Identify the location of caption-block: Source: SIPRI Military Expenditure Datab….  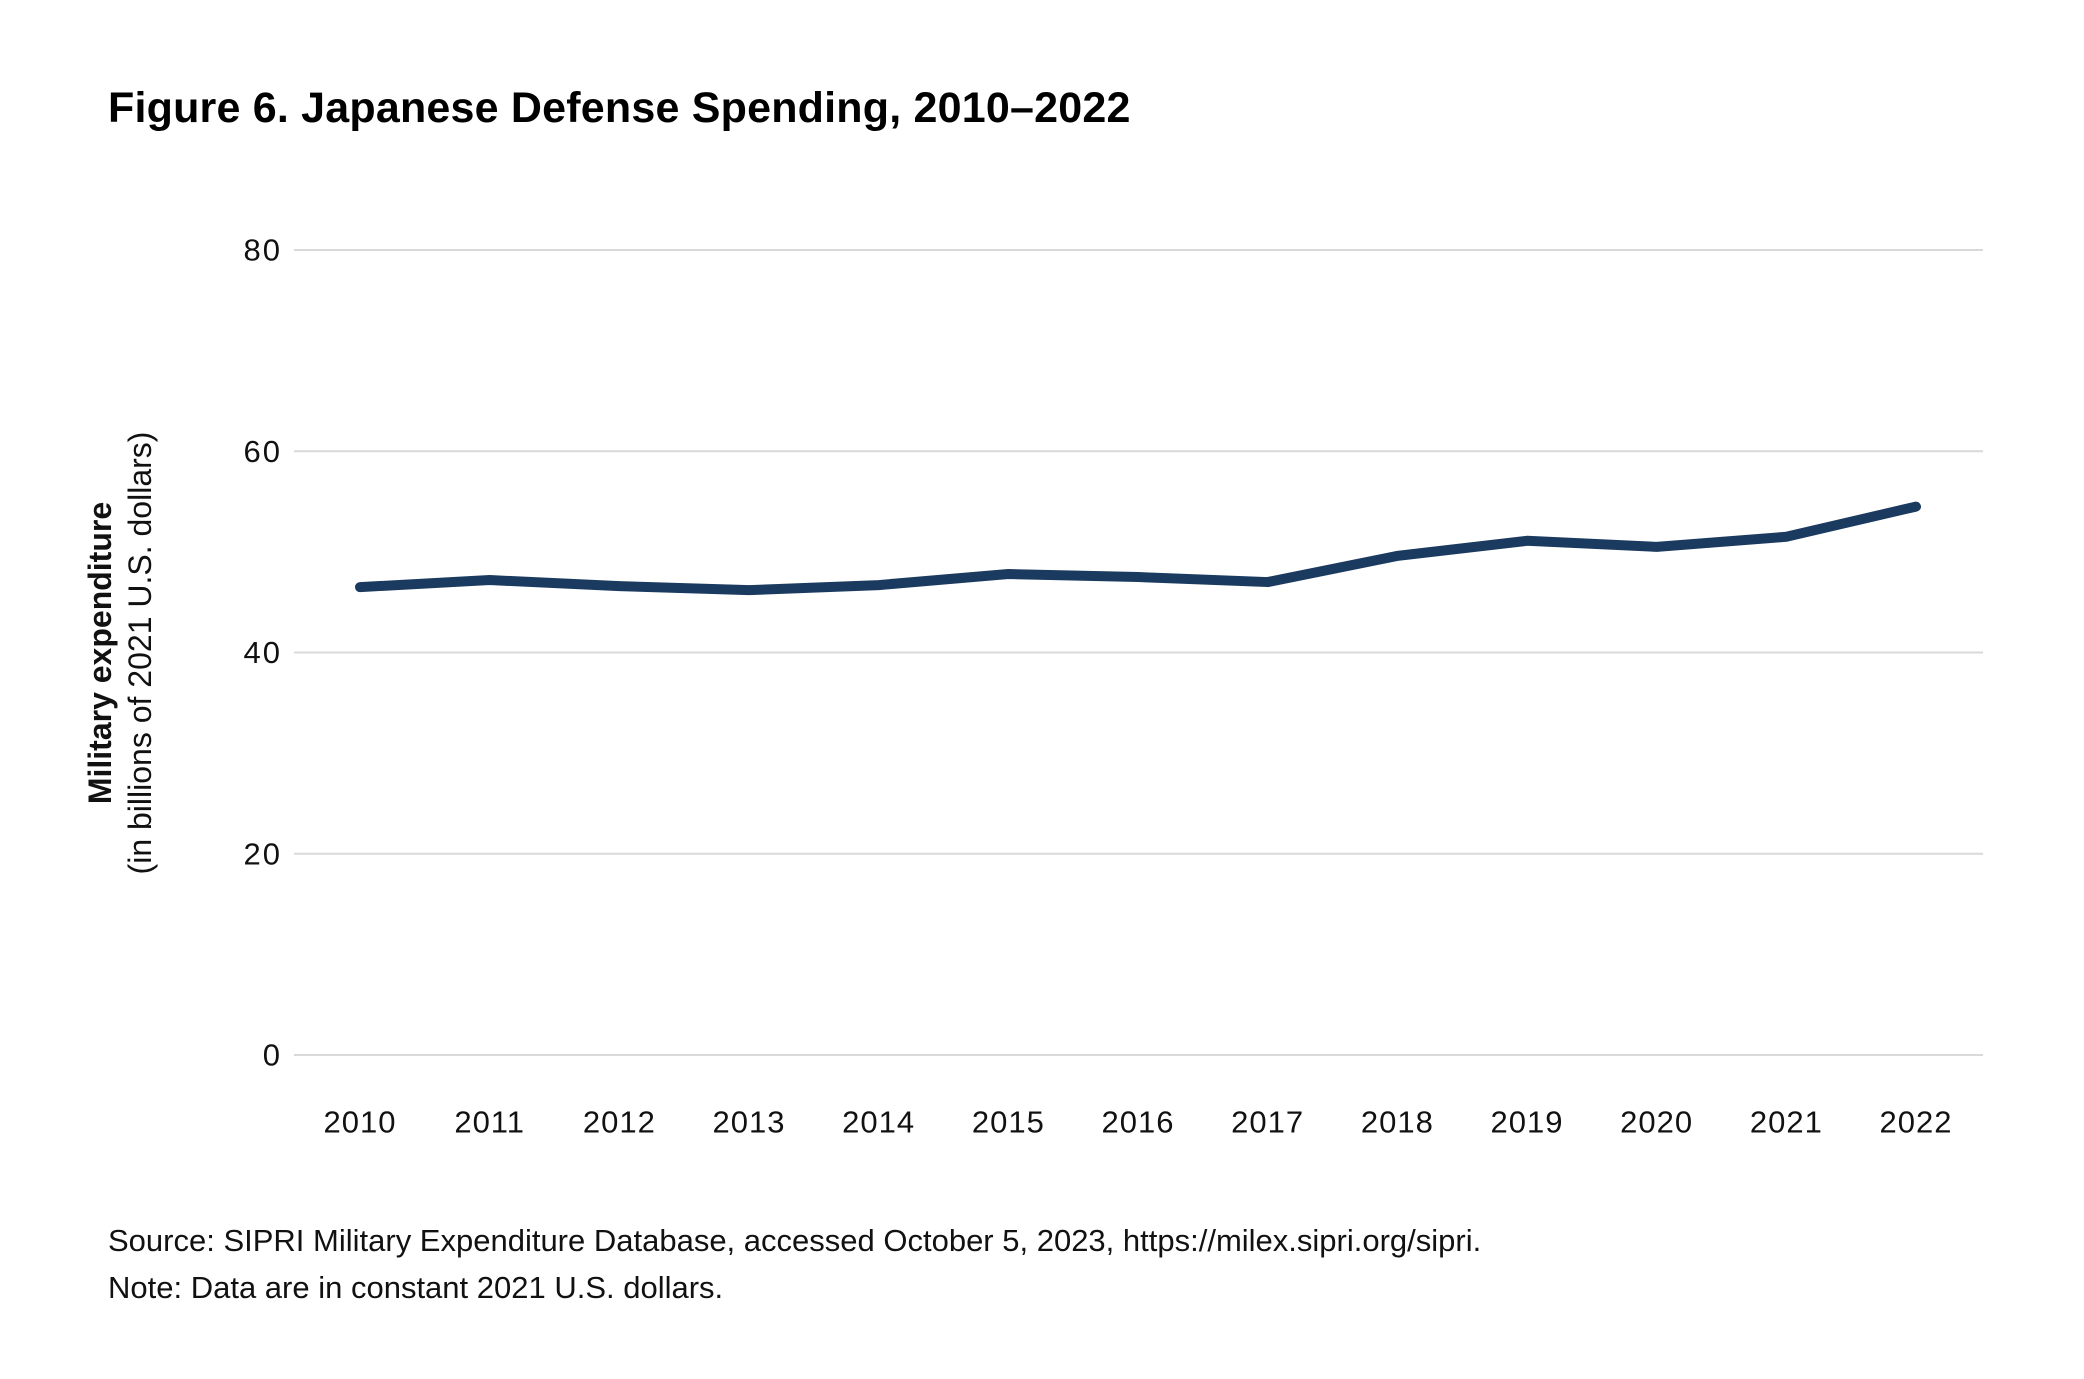
(794, 1264).